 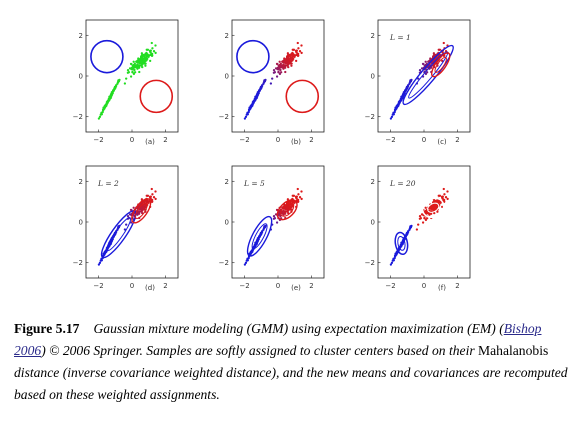 What do you see at coordinates (224, 263) in the screenshot?
I see `y-tick-label: −2` at bounding box center [224, 263].